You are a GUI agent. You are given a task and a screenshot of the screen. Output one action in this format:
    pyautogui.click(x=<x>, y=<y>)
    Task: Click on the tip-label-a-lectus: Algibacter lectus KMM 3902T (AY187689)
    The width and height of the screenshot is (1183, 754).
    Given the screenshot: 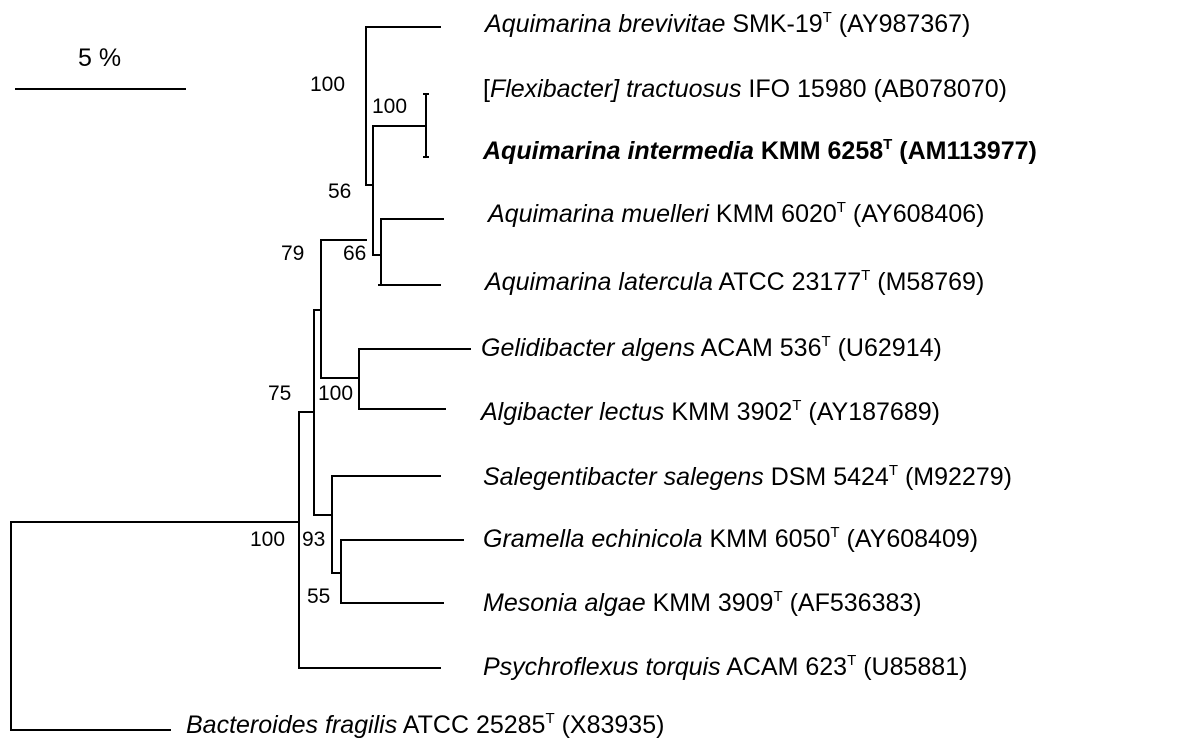 What is the action you would take?
    pyautogui.click(x=710, y=412)
    